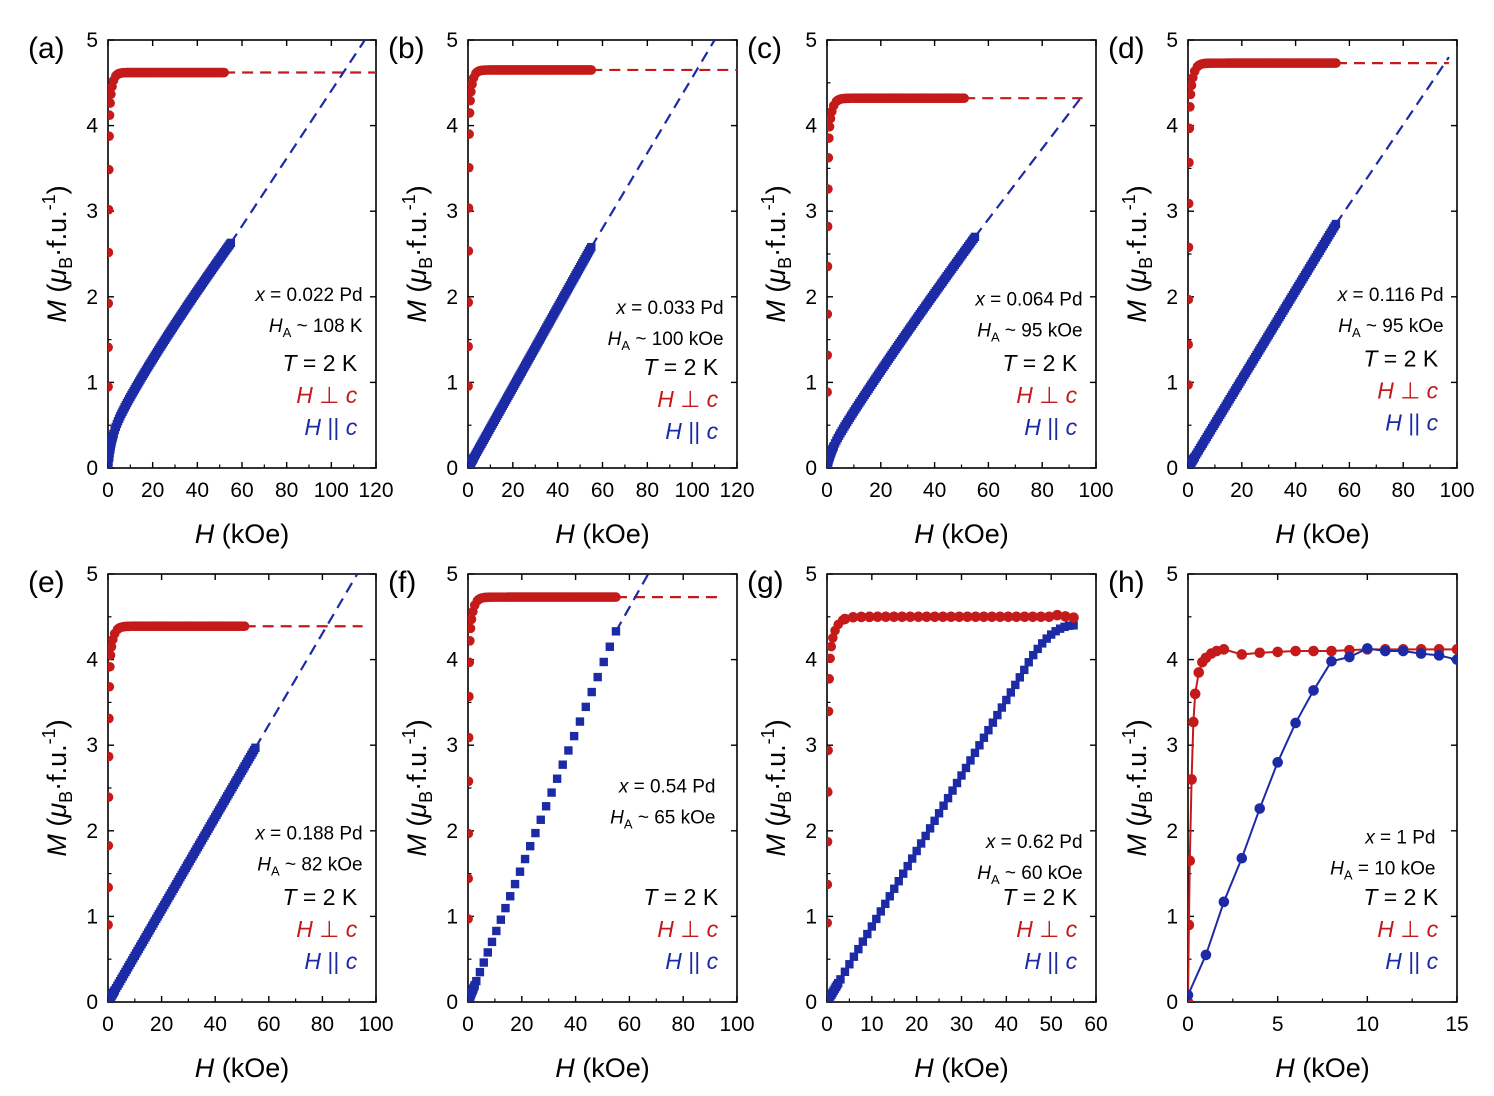 The width and height of the screenshot is (1494, 1096). I want to click on x-tick-label: 40, so click(215, 1024).